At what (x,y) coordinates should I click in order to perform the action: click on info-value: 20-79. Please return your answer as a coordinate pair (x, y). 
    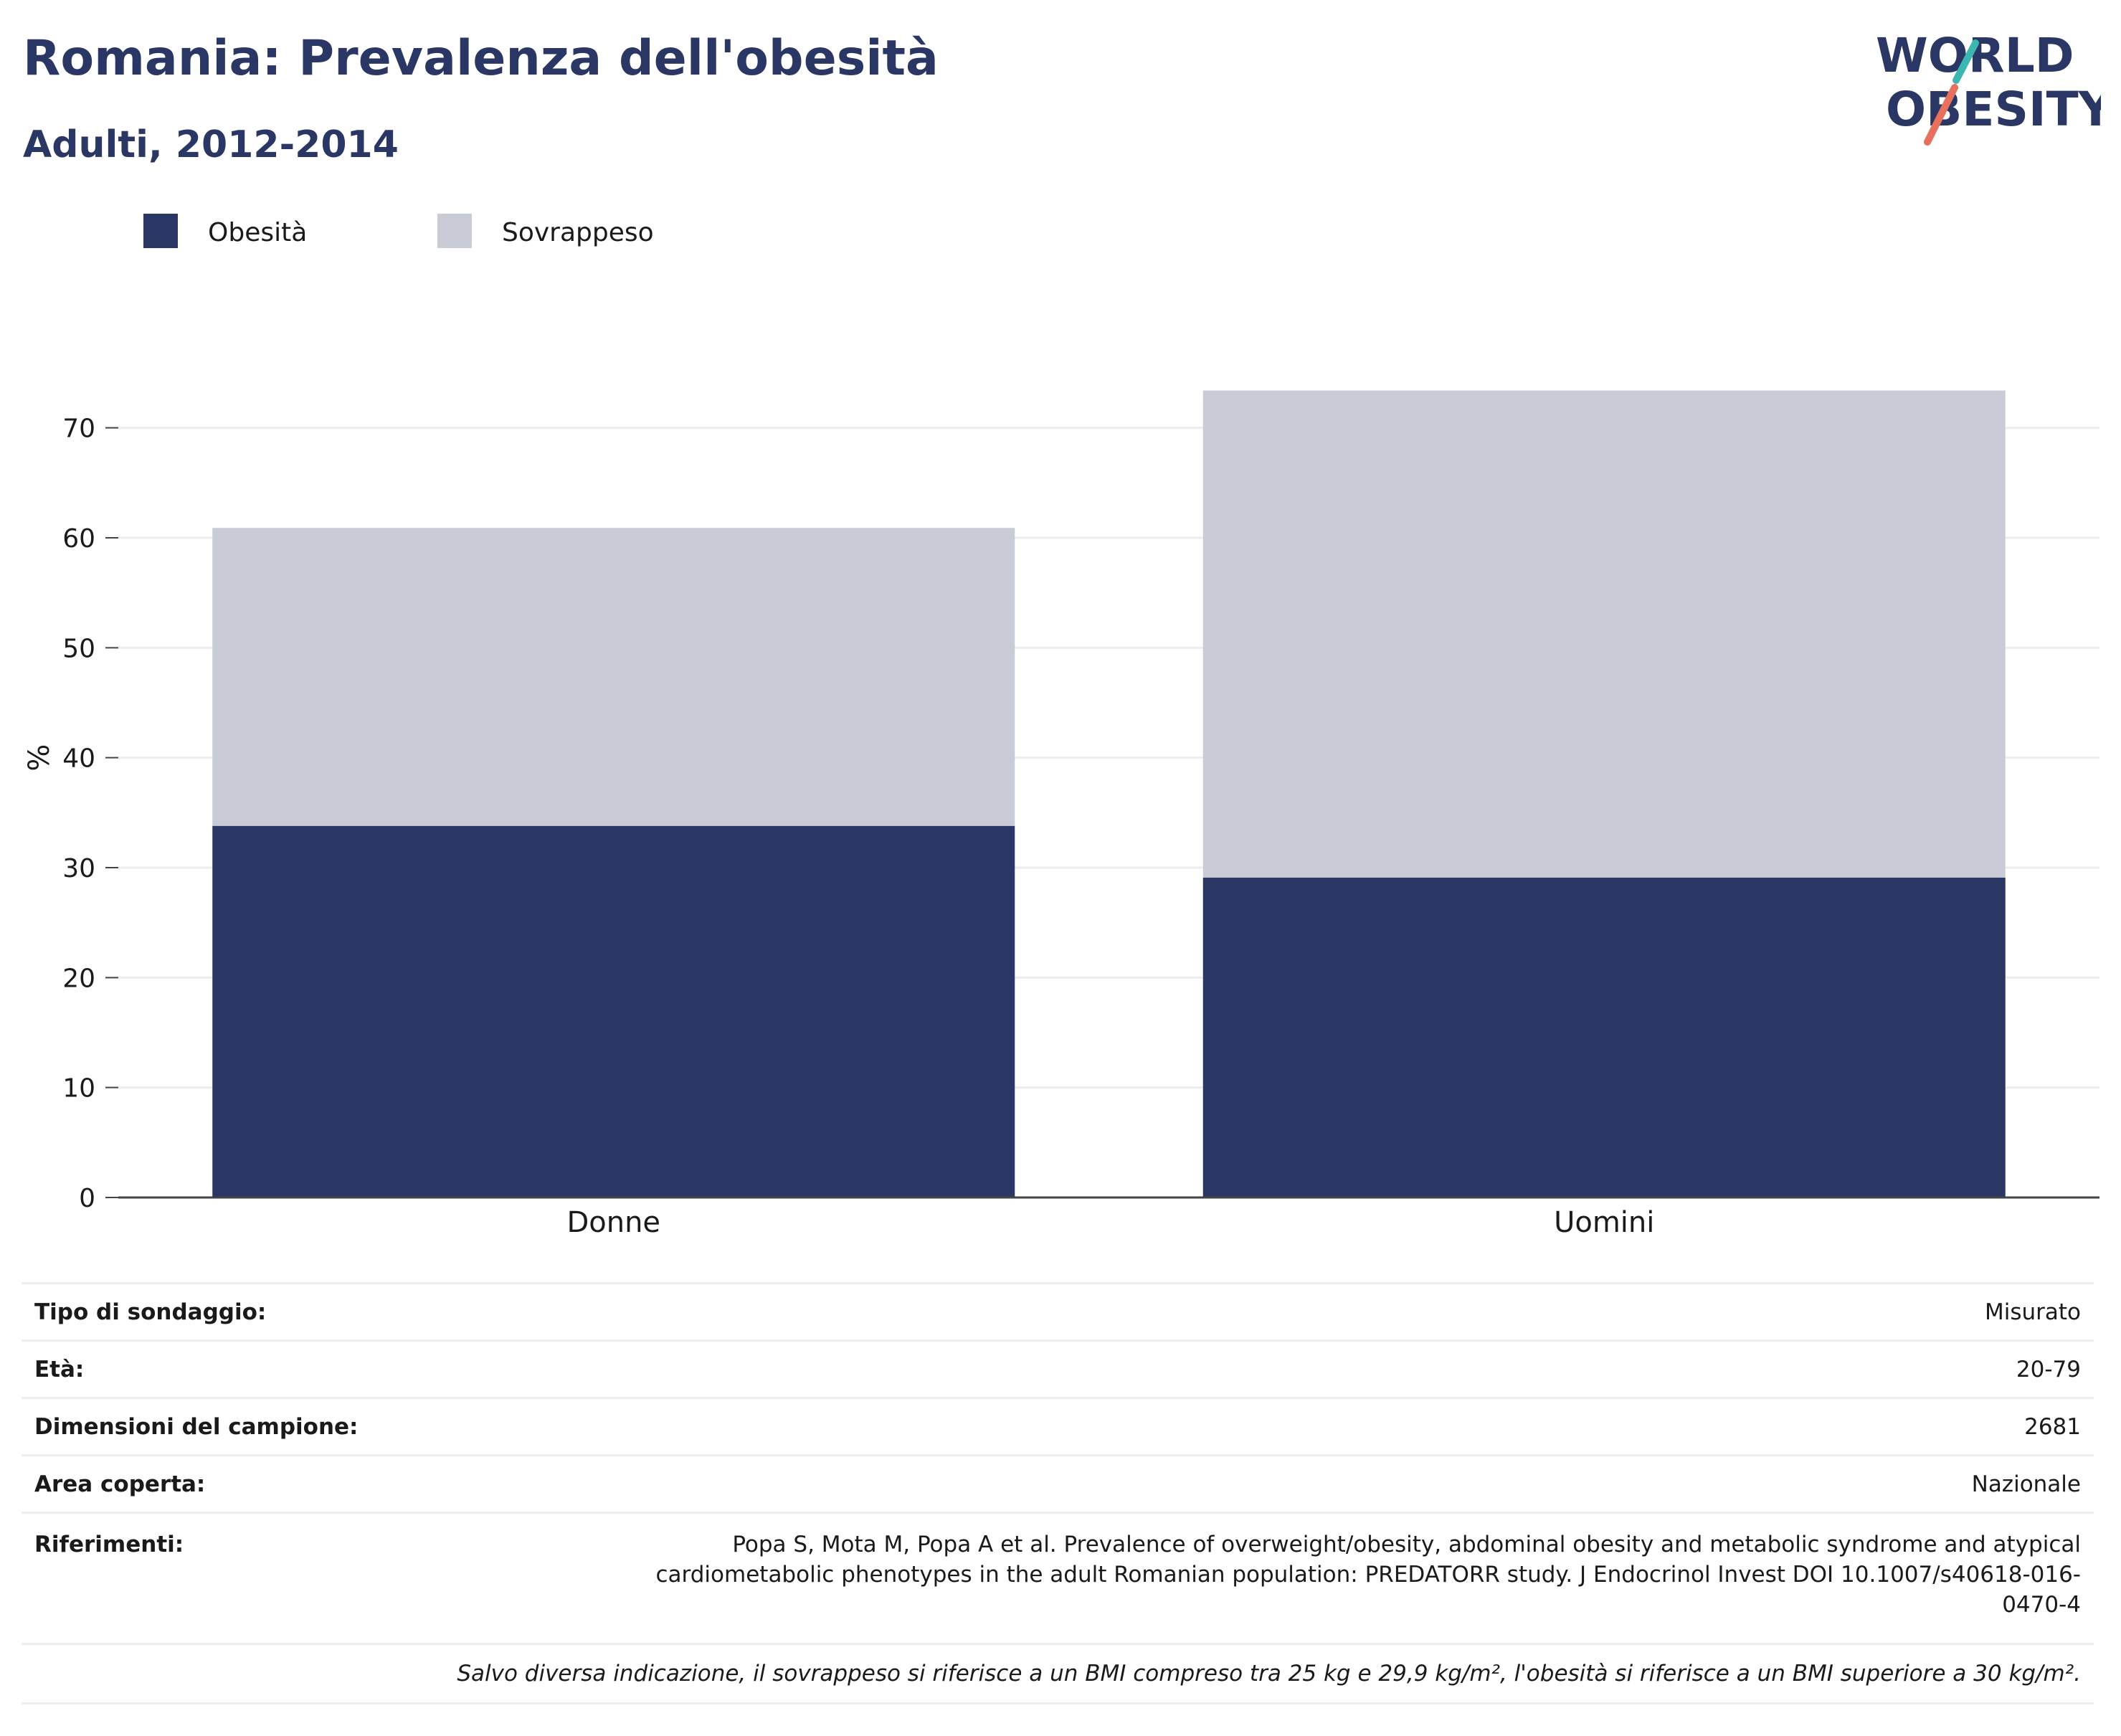
    Looking at the image, I should click on (1259, 1368).